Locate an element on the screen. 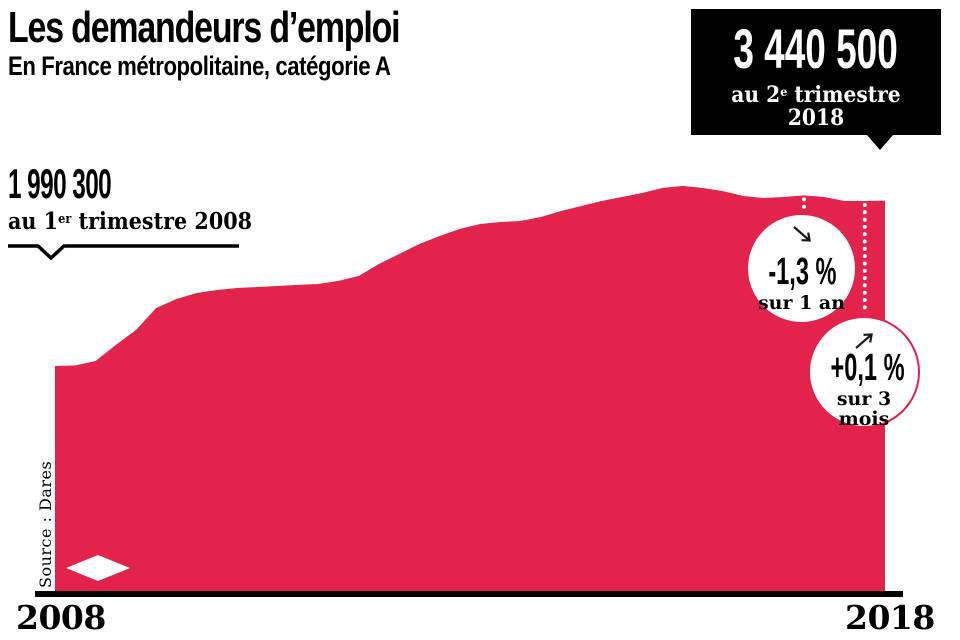  arrow-up-right-icon is located at coordinates (864, 341).